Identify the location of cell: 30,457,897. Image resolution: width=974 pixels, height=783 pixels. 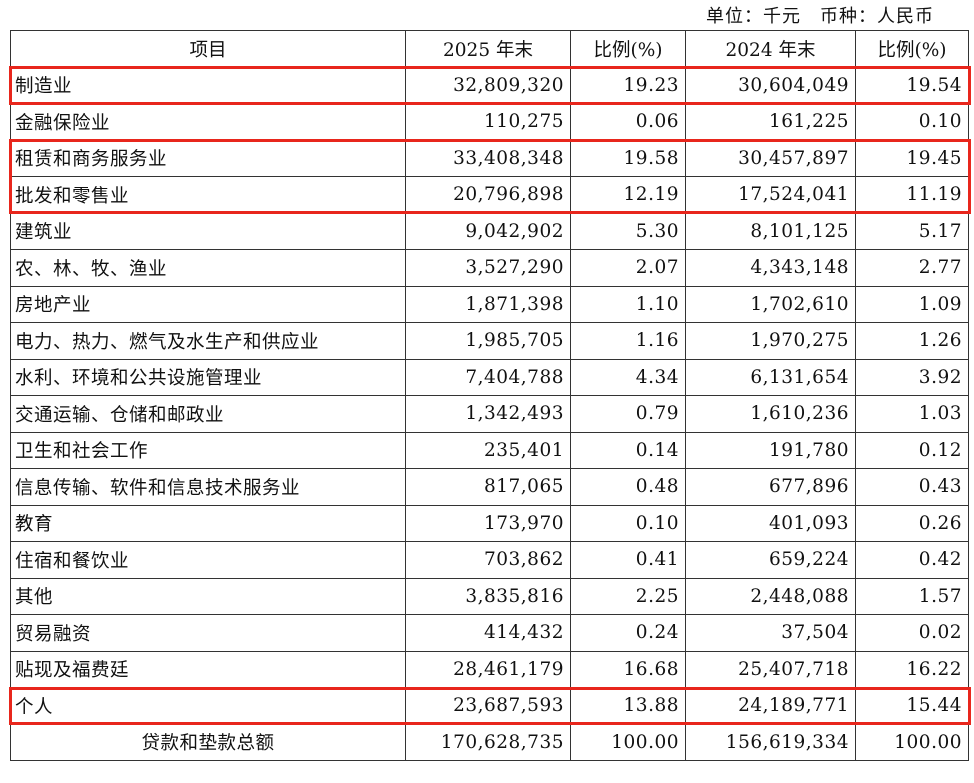
(770, 158).